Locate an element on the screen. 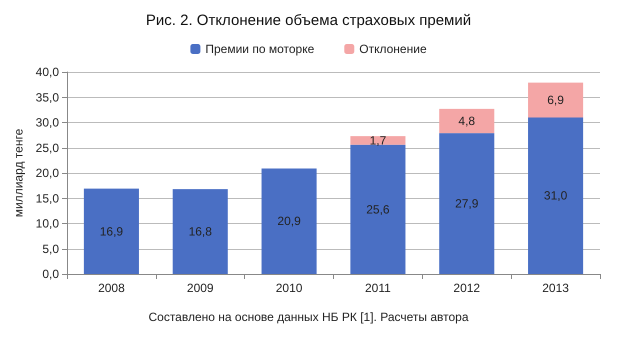 This screenshot has height=337, width=617. data-label: 1,7 is located at coordinates (378, 140).